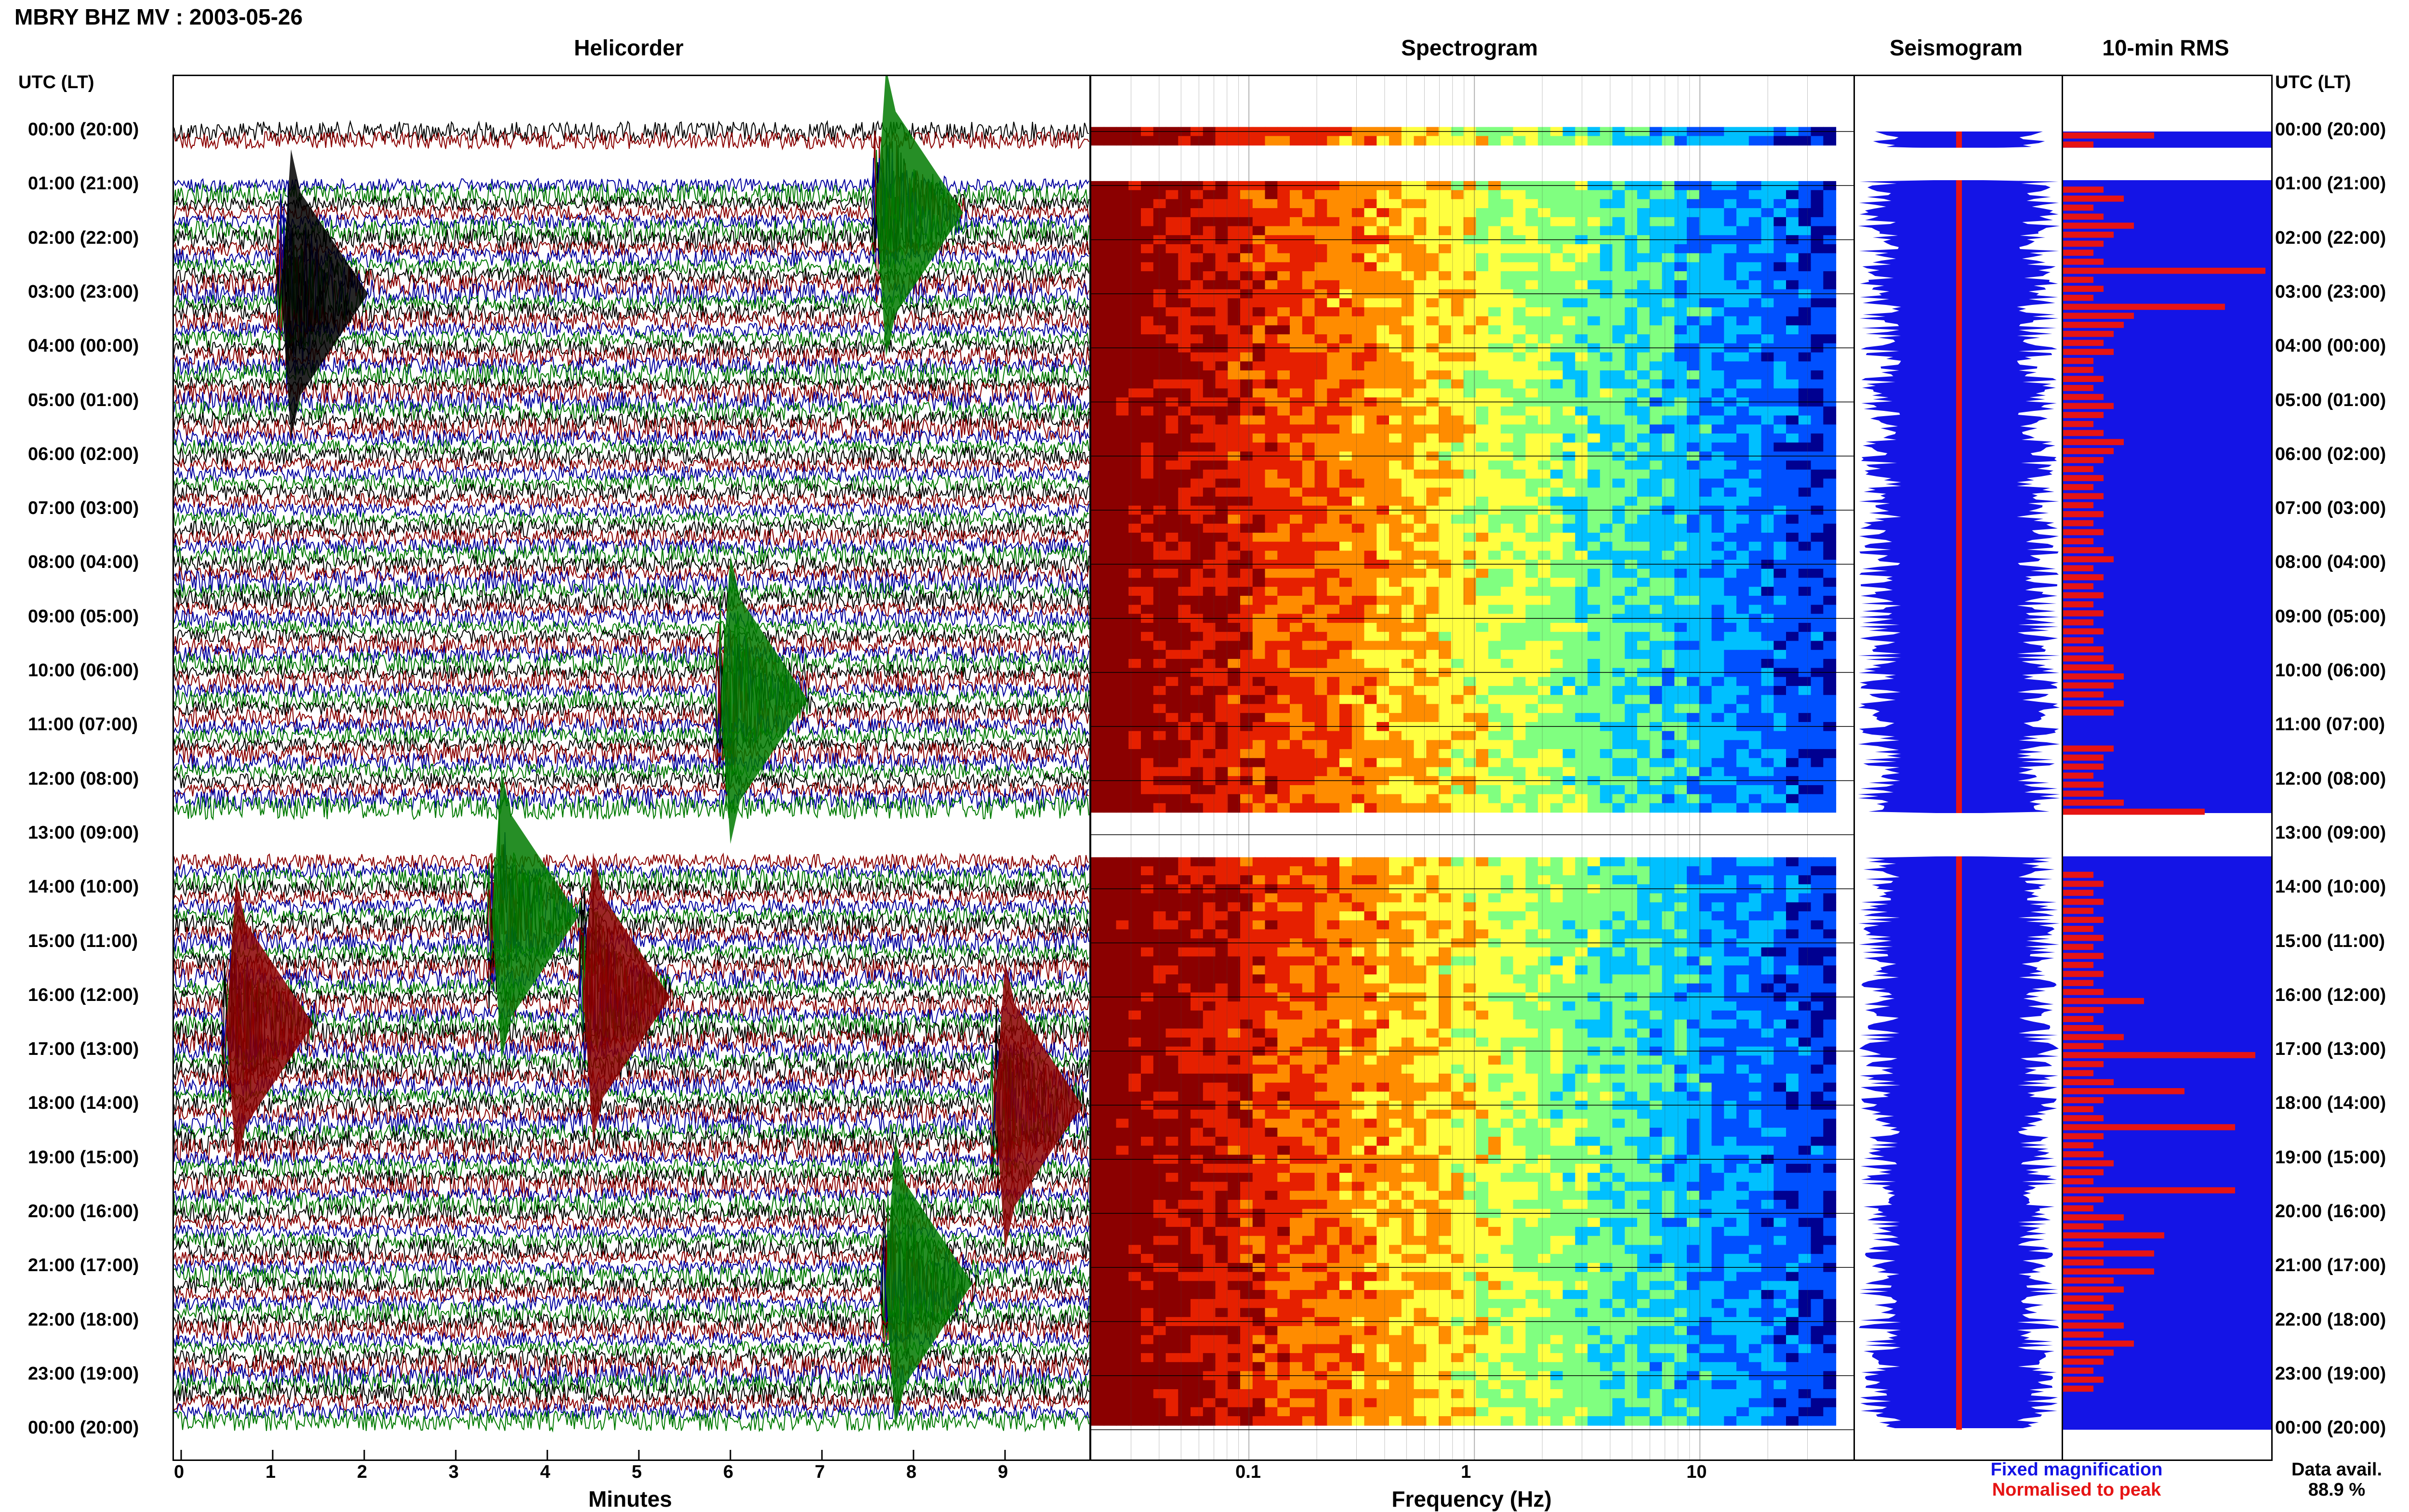  I want to click on time-label-left: 10:00 (06:00), so click(83, 670).